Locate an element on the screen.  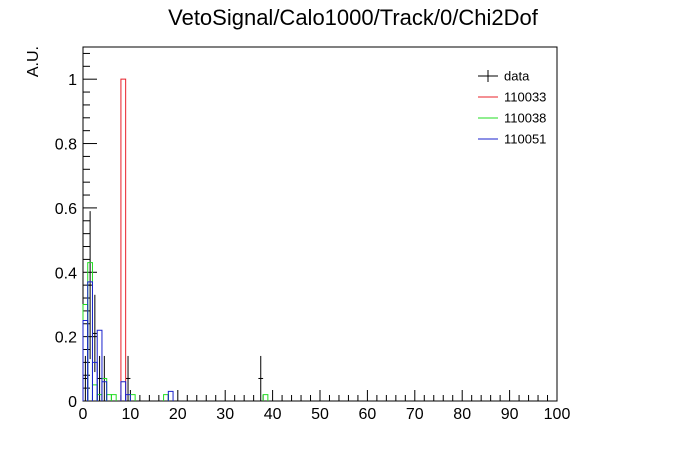
y-tick-label: 0.6 is located at coordinates (66, 209).